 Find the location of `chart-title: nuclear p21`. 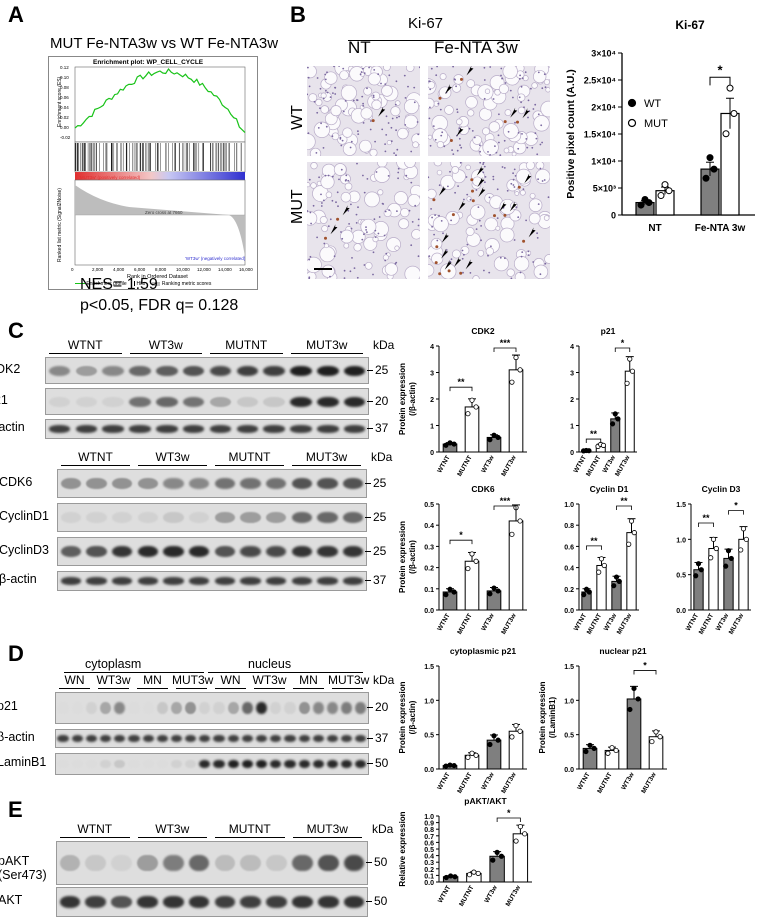

chart-title: nuclear p21 is located at coordinates (623, 651).